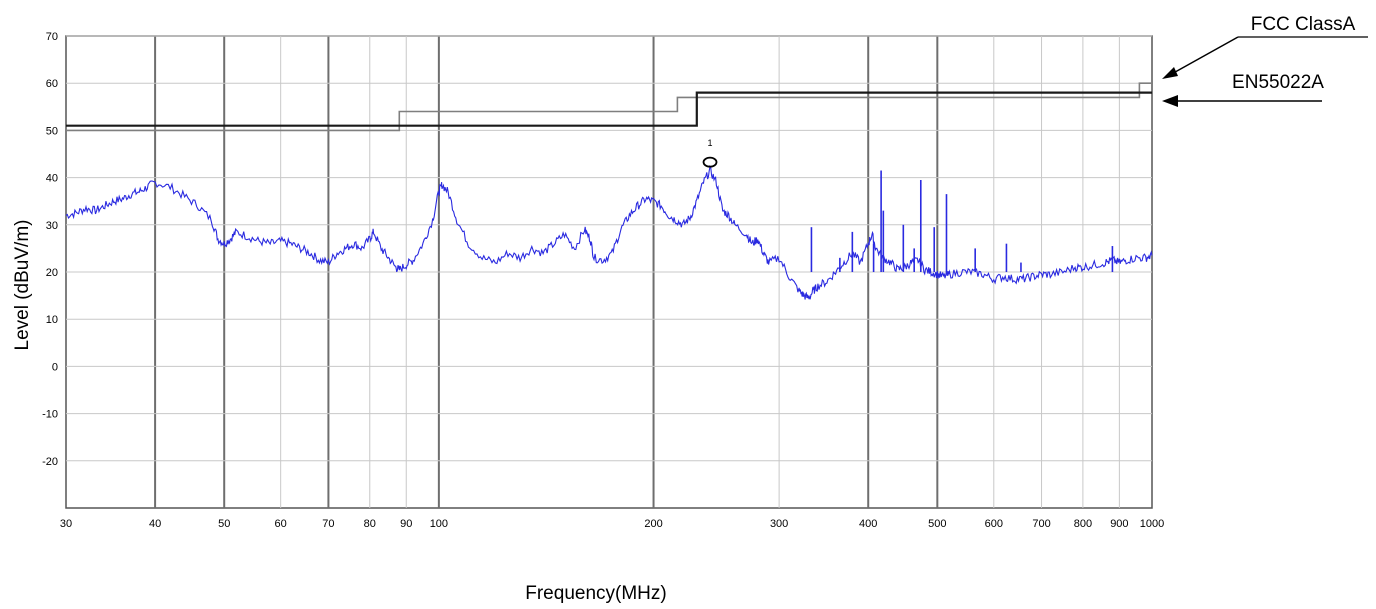  I want to click on x-tick-label: 300, so click(779, 524).